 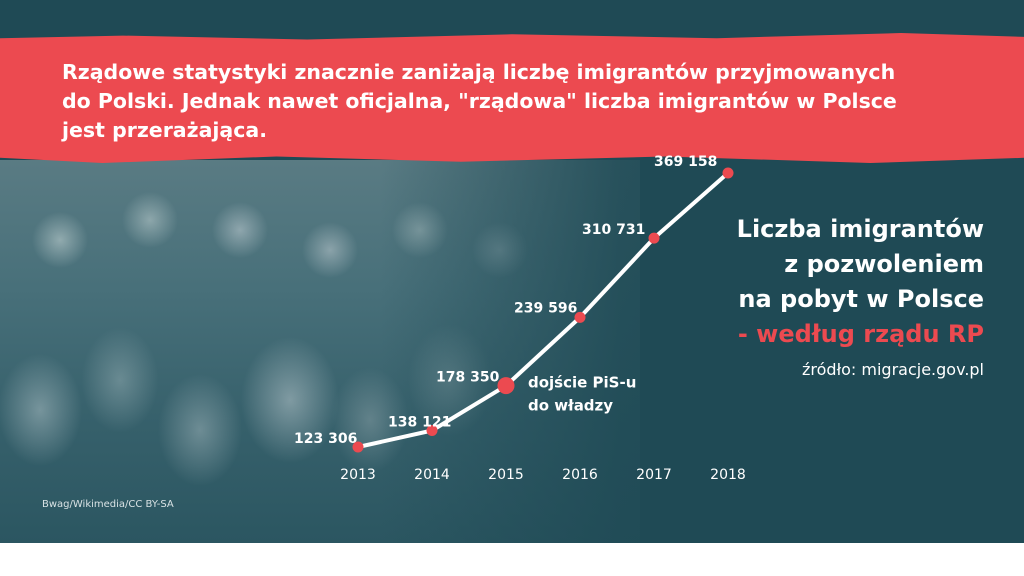 What do you see at coordinates (884, 264) in the screenshot?
I see `chart-title-line-2: z pozwoleniem` at bounding box center [884, 264].